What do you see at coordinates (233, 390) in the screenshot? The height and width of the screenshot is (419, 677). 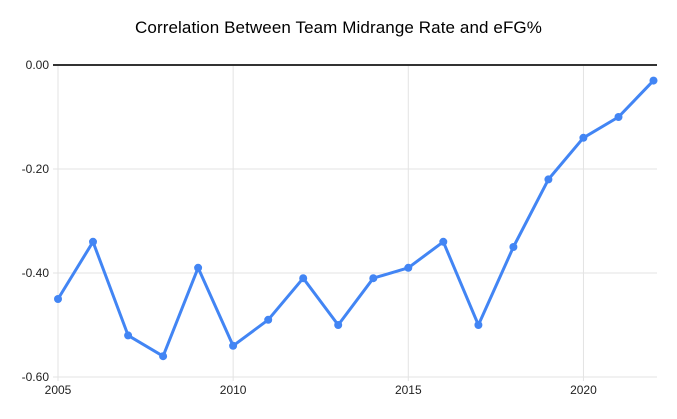 I see `x-axis-tick-label: 2010` at bounding box center [233, 390].